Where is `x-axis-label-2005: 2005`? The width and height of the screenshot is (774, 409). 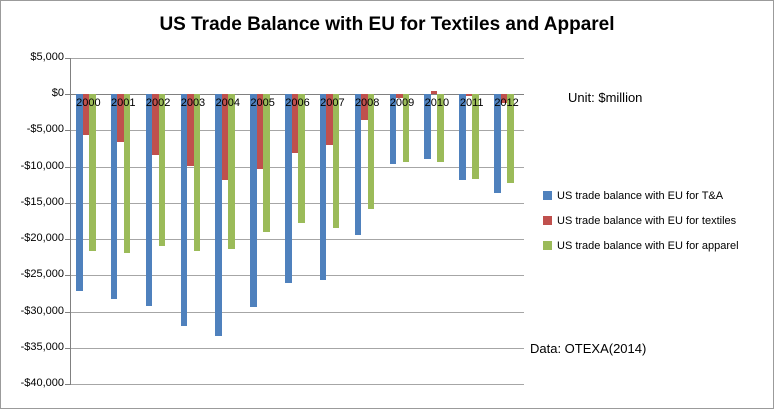
x-axis-label-2005: 2005 is located at coordinates (262, 103).